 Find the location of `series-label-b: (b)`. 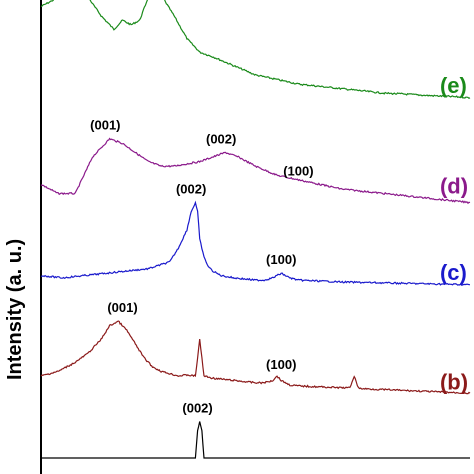

series-label-b: (b) is located at coordinates (454, 382).